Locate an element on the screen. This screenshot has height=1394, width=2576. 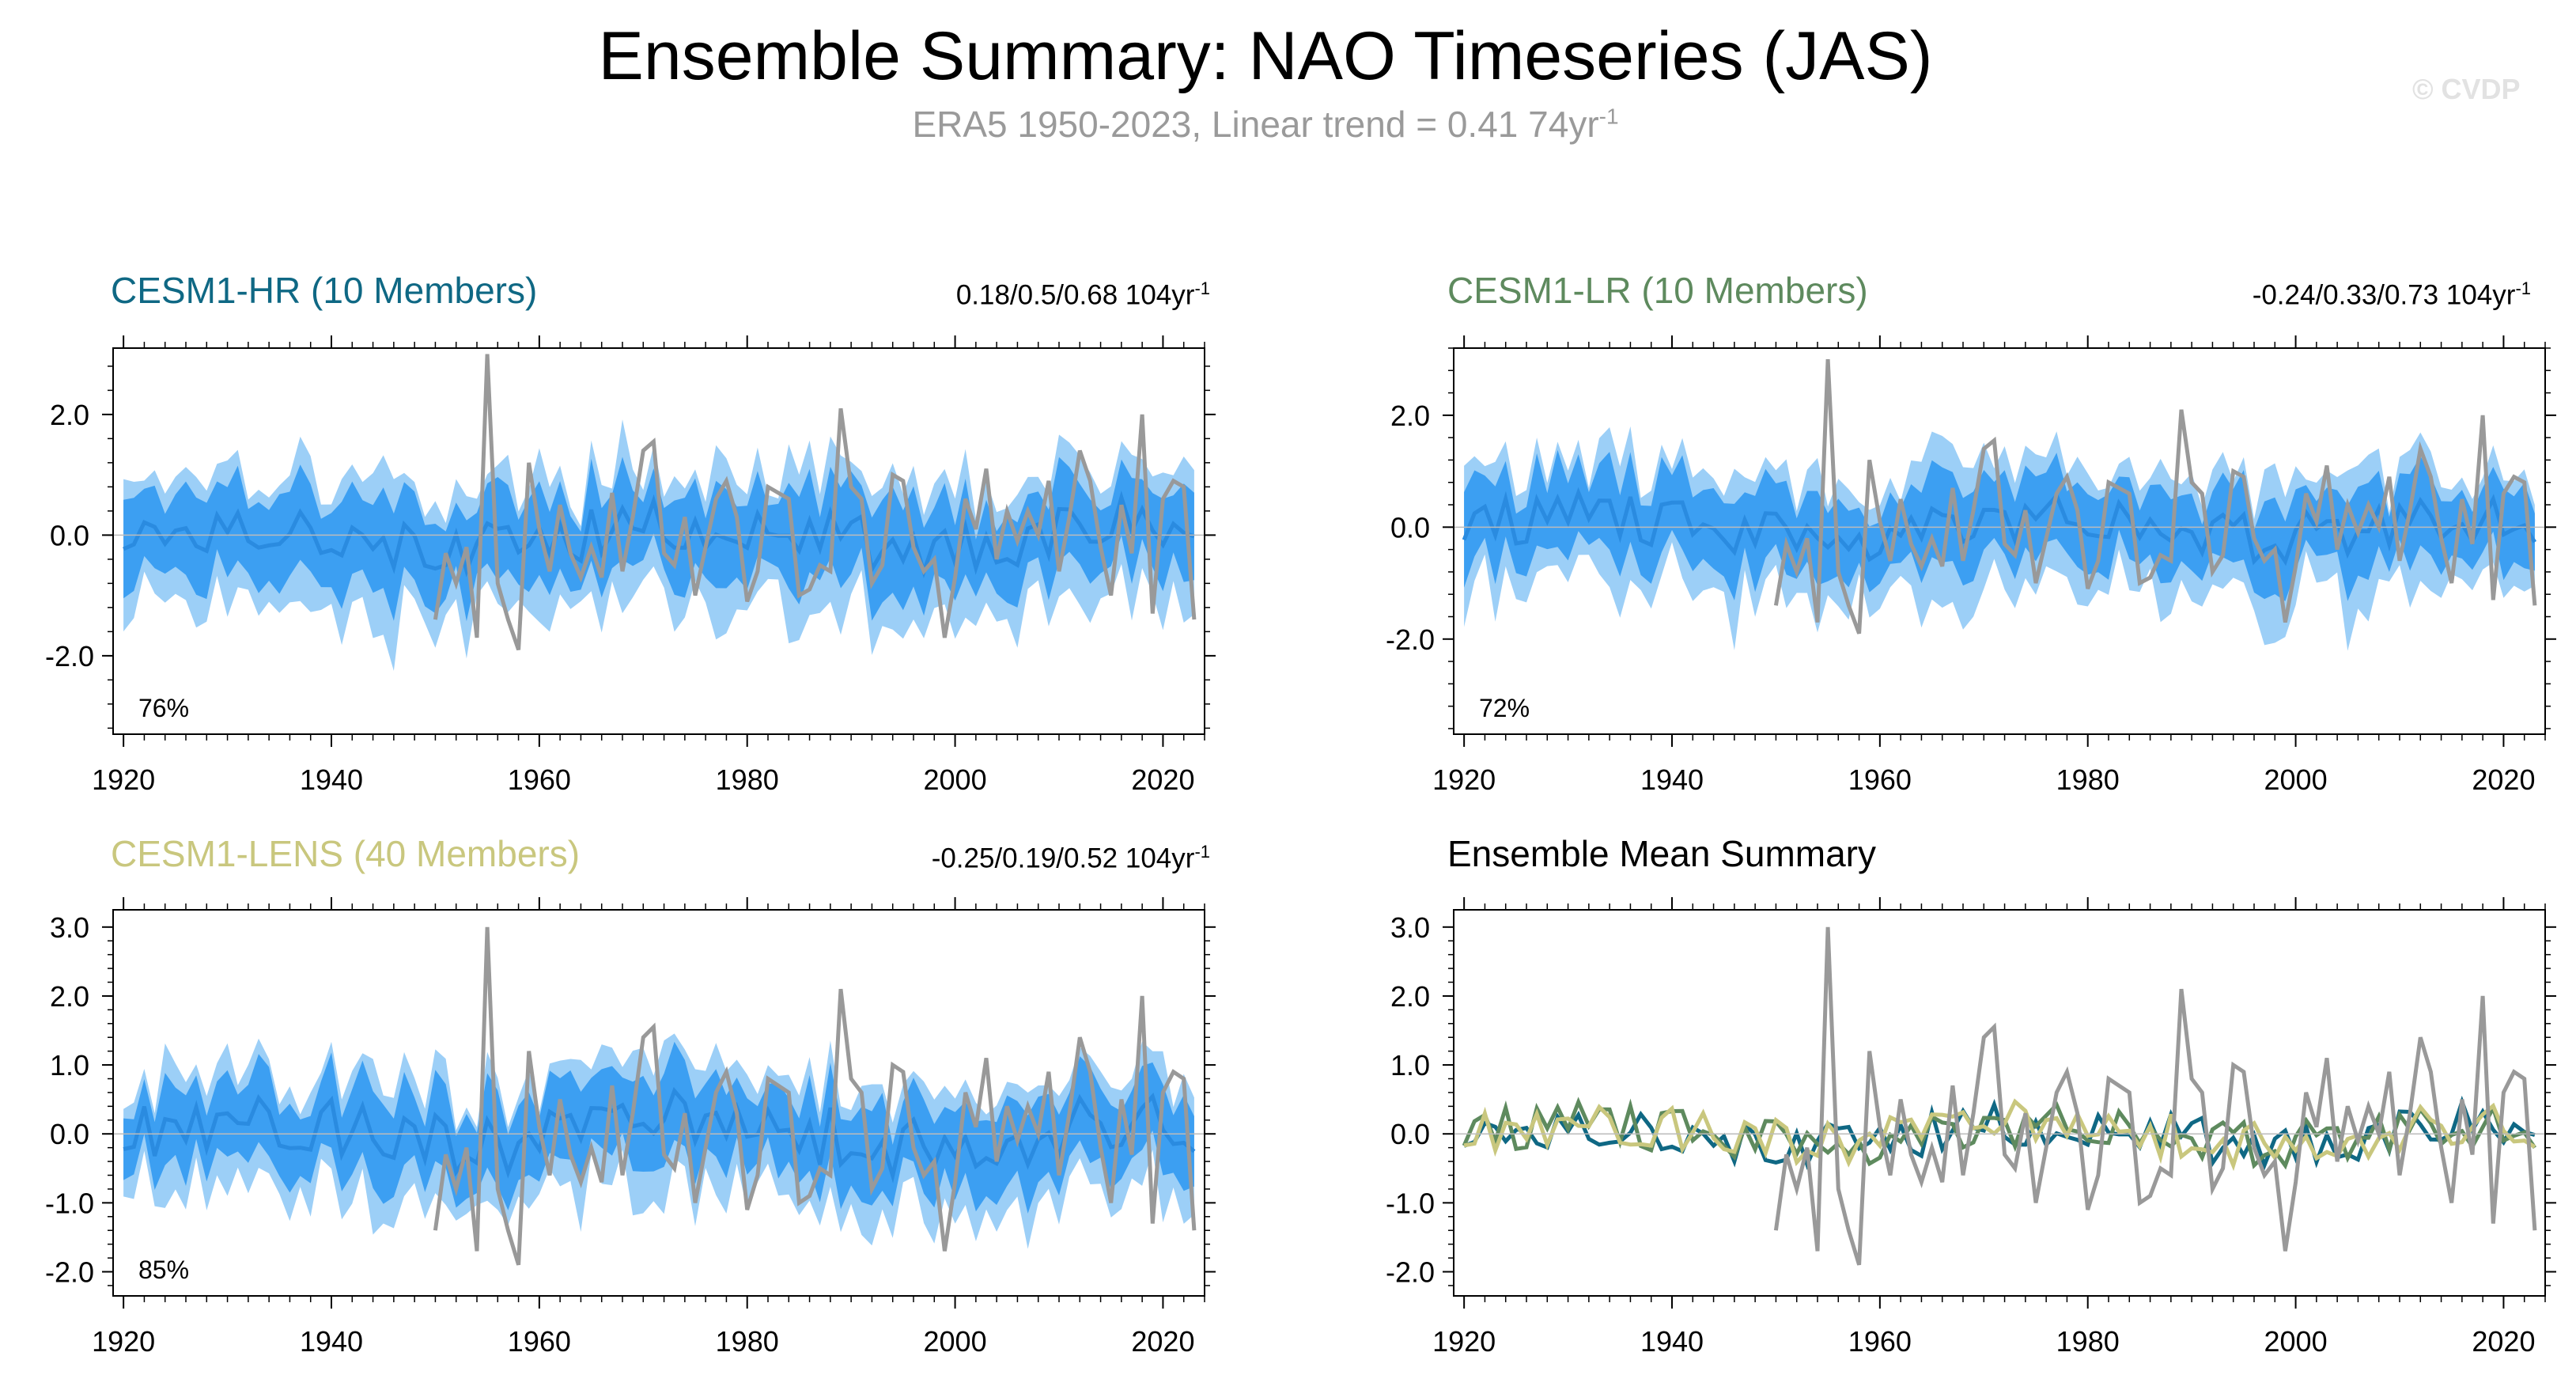
panel-hr-stats: 0.18/0.5/0.68 104yr-1 is located at coordinates (1000, 295).